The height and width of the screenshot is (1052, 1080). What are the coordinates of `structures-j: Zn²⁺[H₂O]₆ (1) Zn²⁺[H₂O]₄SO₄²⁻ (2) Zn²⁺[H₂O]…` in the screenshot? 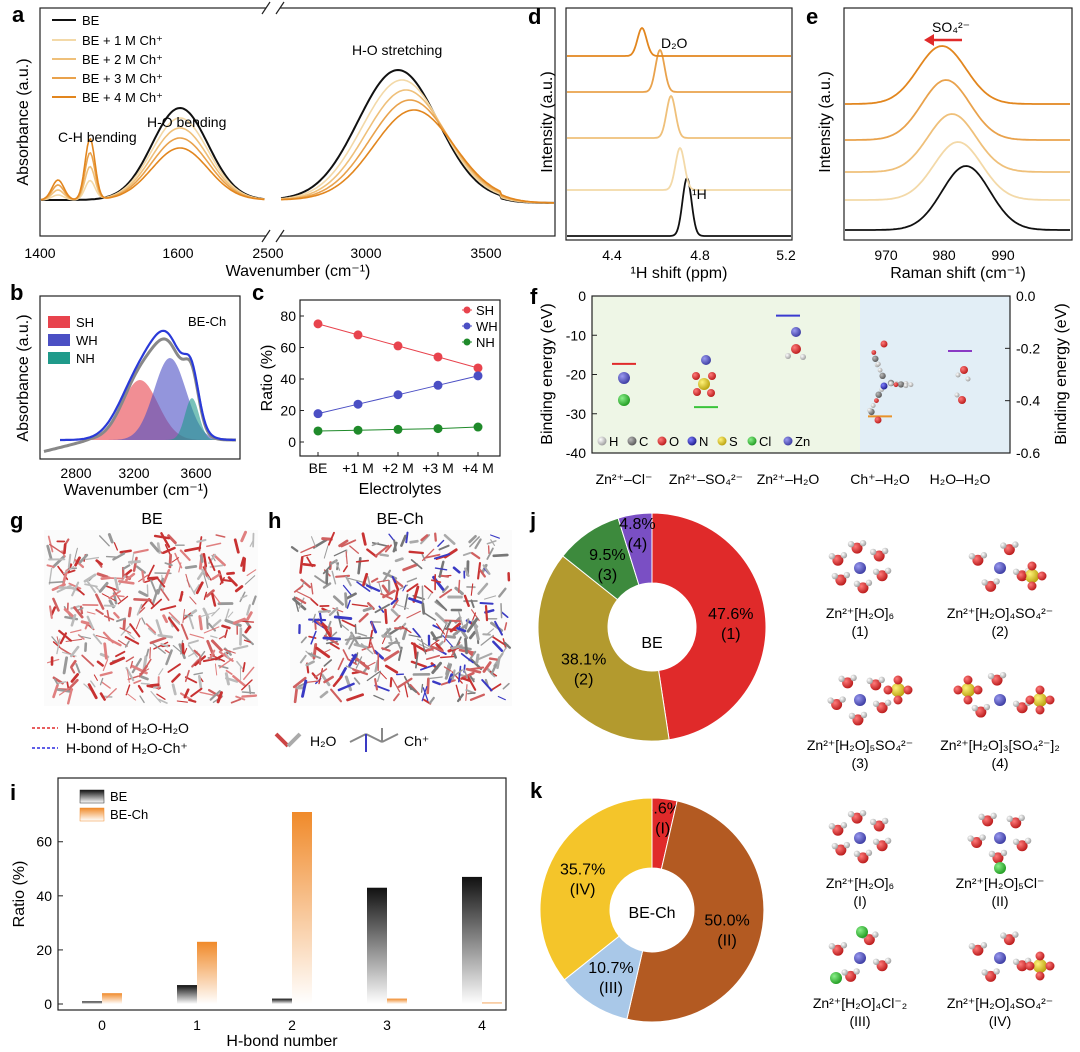 It's located at (933, 655).